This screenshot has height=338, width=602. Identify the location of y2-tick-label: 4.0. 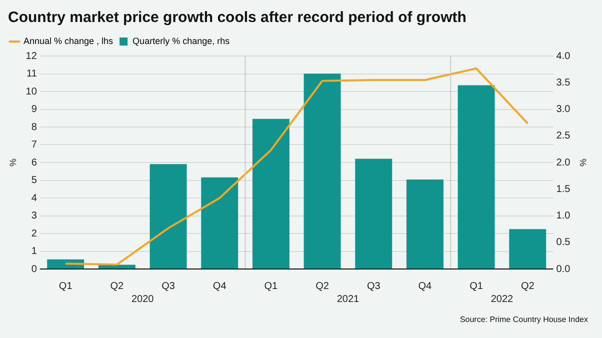
(563, 56).